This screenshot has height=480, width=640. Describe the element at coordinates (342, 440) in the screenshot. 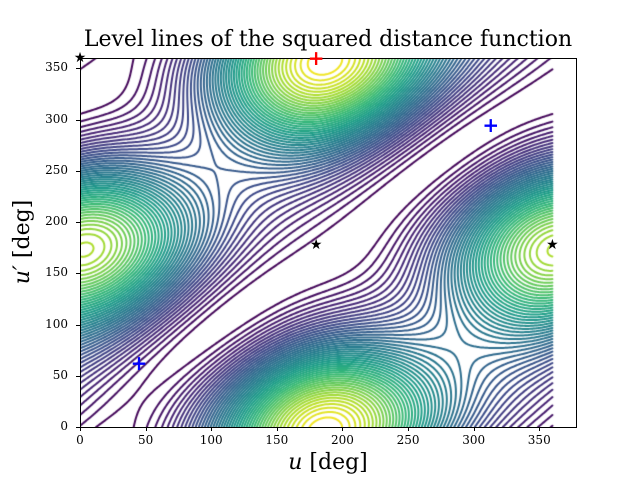

I see `x-tick-label: 200` at that location.